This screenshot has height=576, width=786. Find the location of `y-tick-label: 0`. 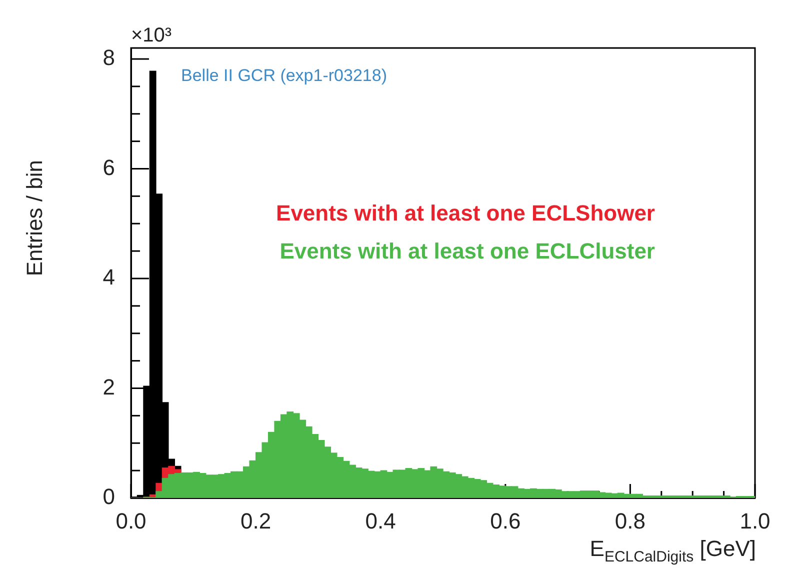

y-tick-label: 0 is located at coordinates (108, 497).